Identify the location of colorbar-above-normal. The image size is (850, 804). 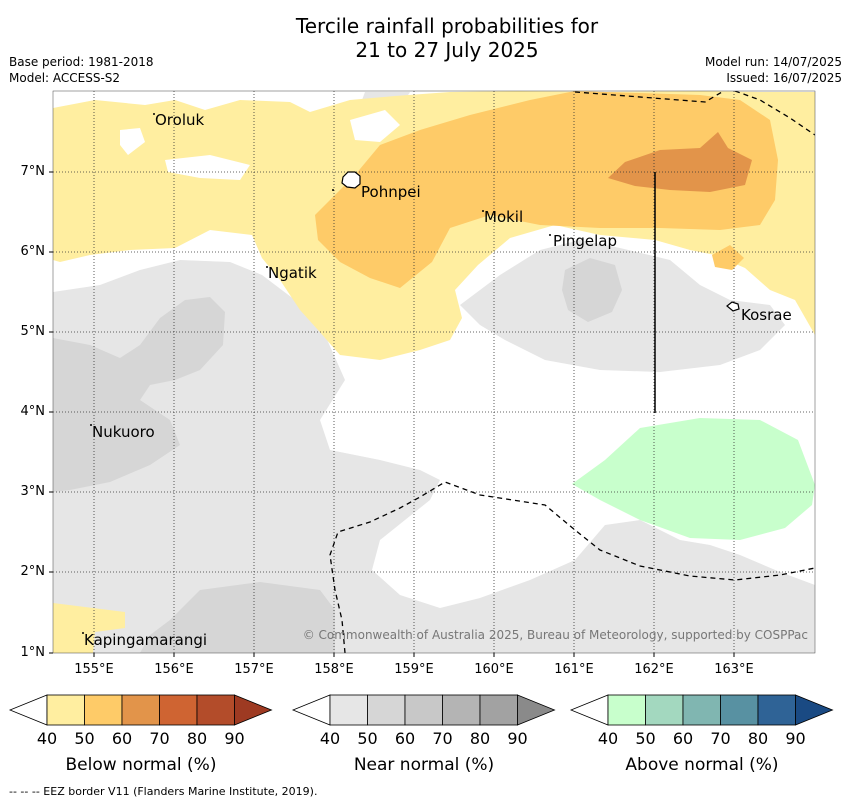
(701, 710).